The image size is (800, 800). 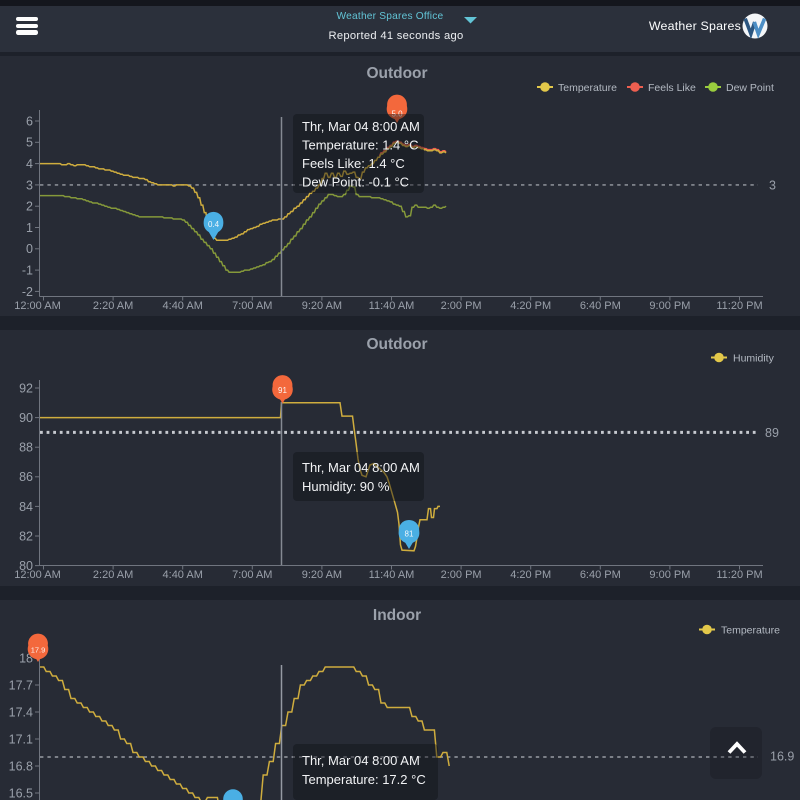 What do you see at coordinates (38, 650) in the screenshot?
I see `svg-text: 17.9` at bounding box center [38, 650].